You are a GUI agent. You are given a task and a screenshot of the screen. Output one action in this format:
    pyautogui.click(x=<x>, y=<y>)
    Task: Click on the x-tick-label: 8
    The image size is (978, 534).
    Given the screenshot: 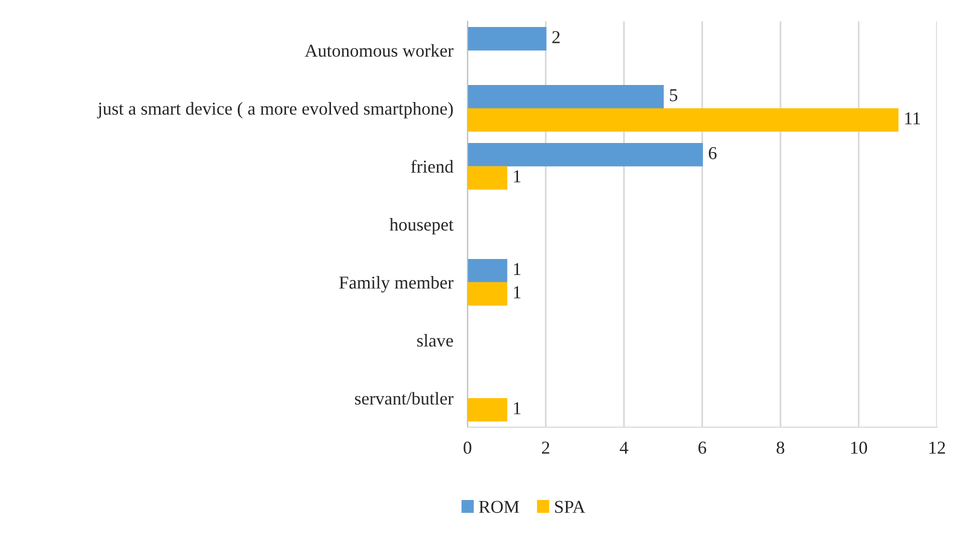 What is the action you would take?
    pyautogui.click(x=780, y=448)
    